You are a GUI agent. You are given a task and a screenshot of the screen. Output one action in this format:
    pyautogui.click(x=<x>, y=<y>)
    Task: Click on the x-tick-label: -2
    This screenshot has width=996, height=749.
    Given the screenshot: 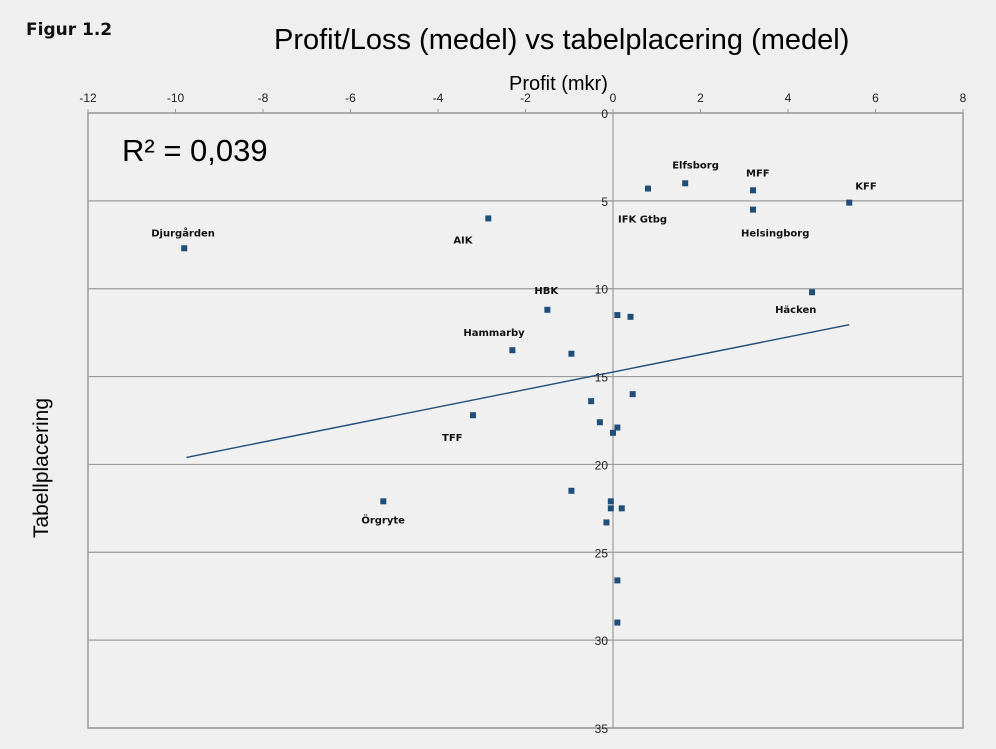 What is the action you would take?
    pyautogui.click(x=525, y=98)
    